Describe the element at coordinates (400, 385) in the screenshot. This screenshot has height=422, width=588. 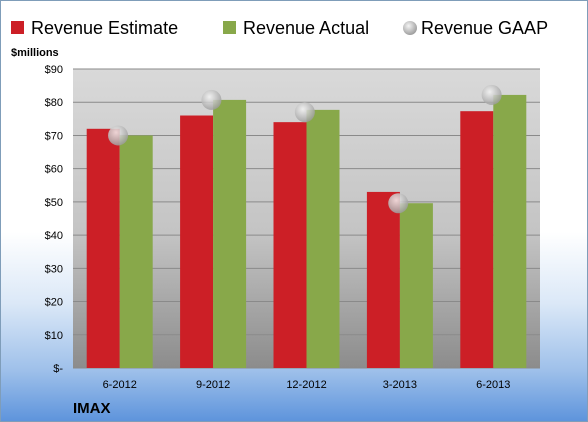
I see `x-tick-label: 3-2013` at that location.